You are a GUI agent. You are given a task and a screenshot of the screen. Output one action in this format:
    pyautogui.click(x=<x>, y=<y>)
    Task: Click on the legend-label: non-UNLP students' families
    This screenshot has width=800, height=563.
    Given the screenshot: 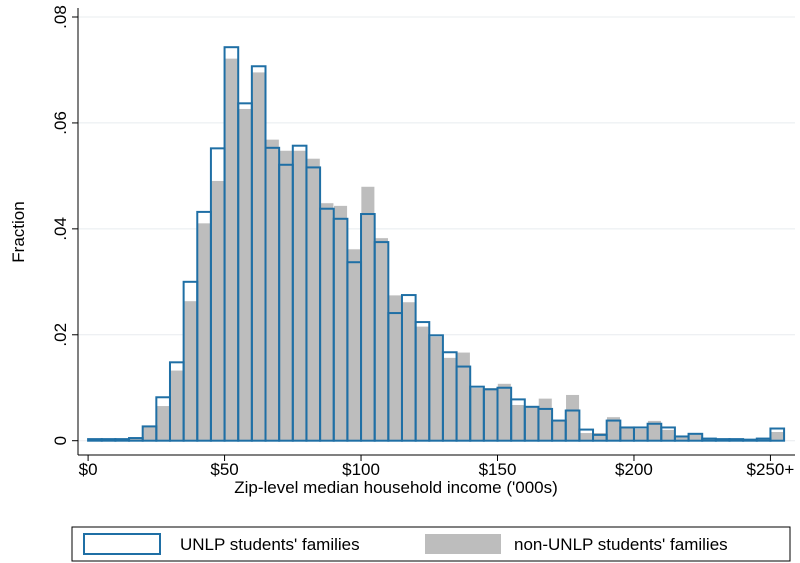 What is the action you would take?
    pyautogui.click(x=621, y=544)
    